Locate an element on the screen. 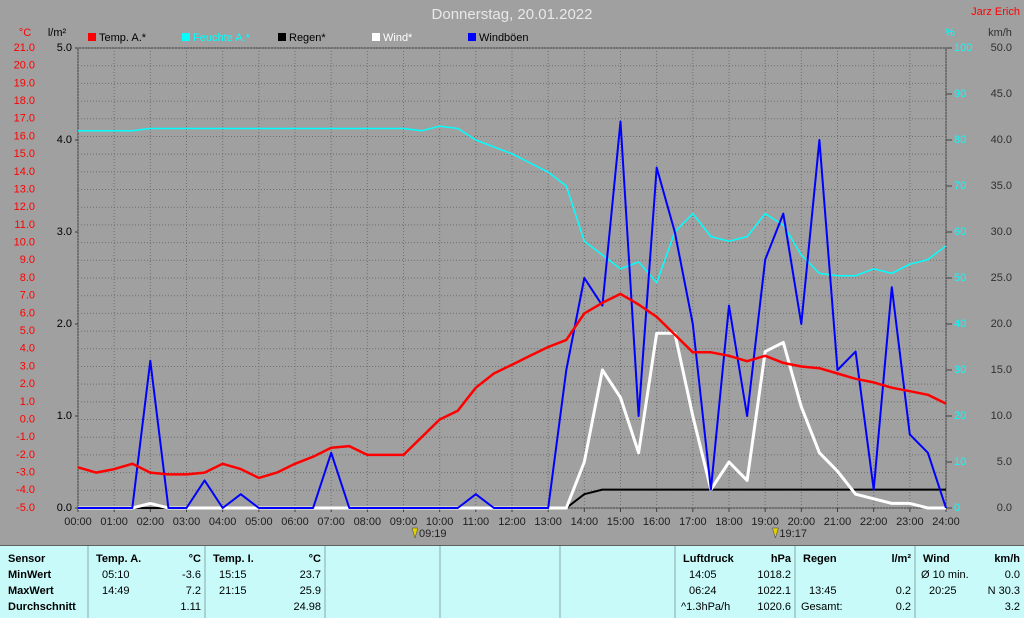 The height and width of the screenshot is (618, 1024). row-label: Durchschnitt is located at coordinates (42, 607).